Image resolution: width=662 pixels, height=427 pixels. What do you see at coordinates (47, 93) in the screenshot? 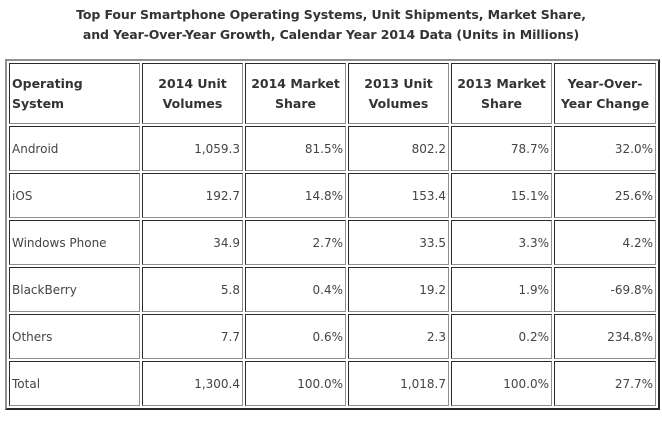
I see `header-label: Operating System` at bounding box center [47, 93].